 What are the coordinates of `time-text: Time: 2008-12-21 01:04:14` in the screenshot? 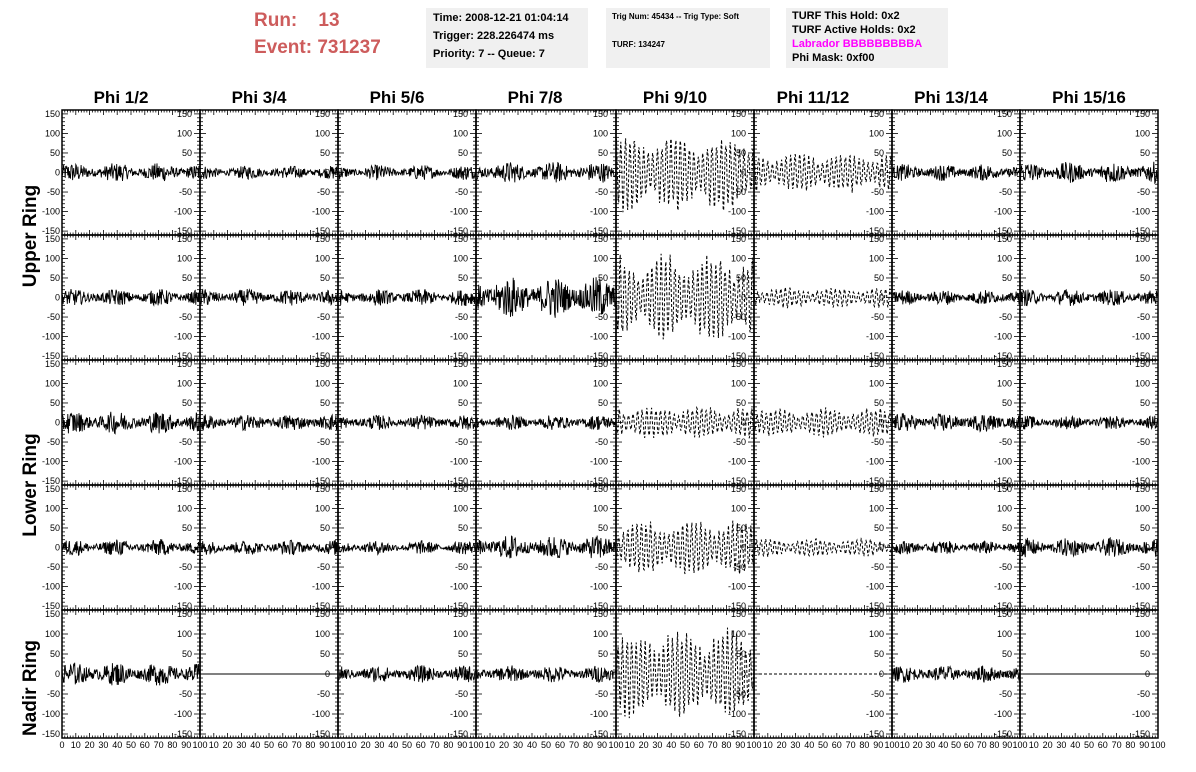 It's located at (501, 18).